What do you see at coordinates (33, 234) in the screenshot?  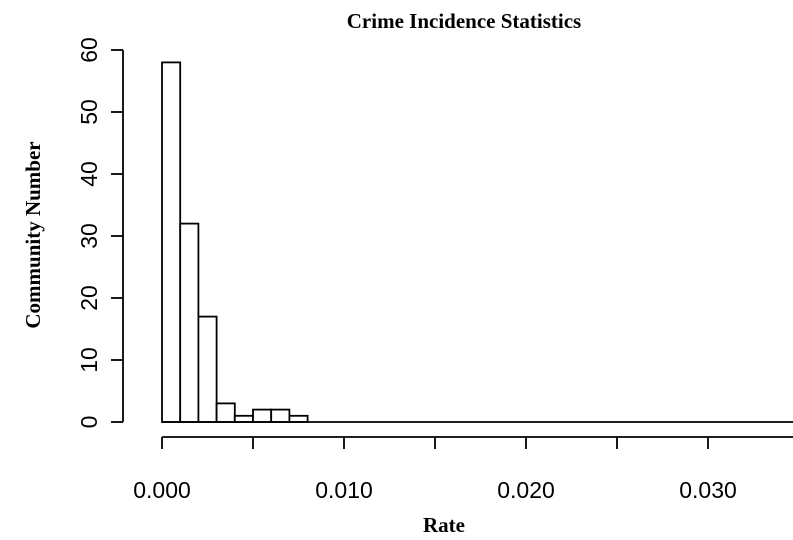 I see `y-axis-title: Community Number` at bounding box center [33, 234].